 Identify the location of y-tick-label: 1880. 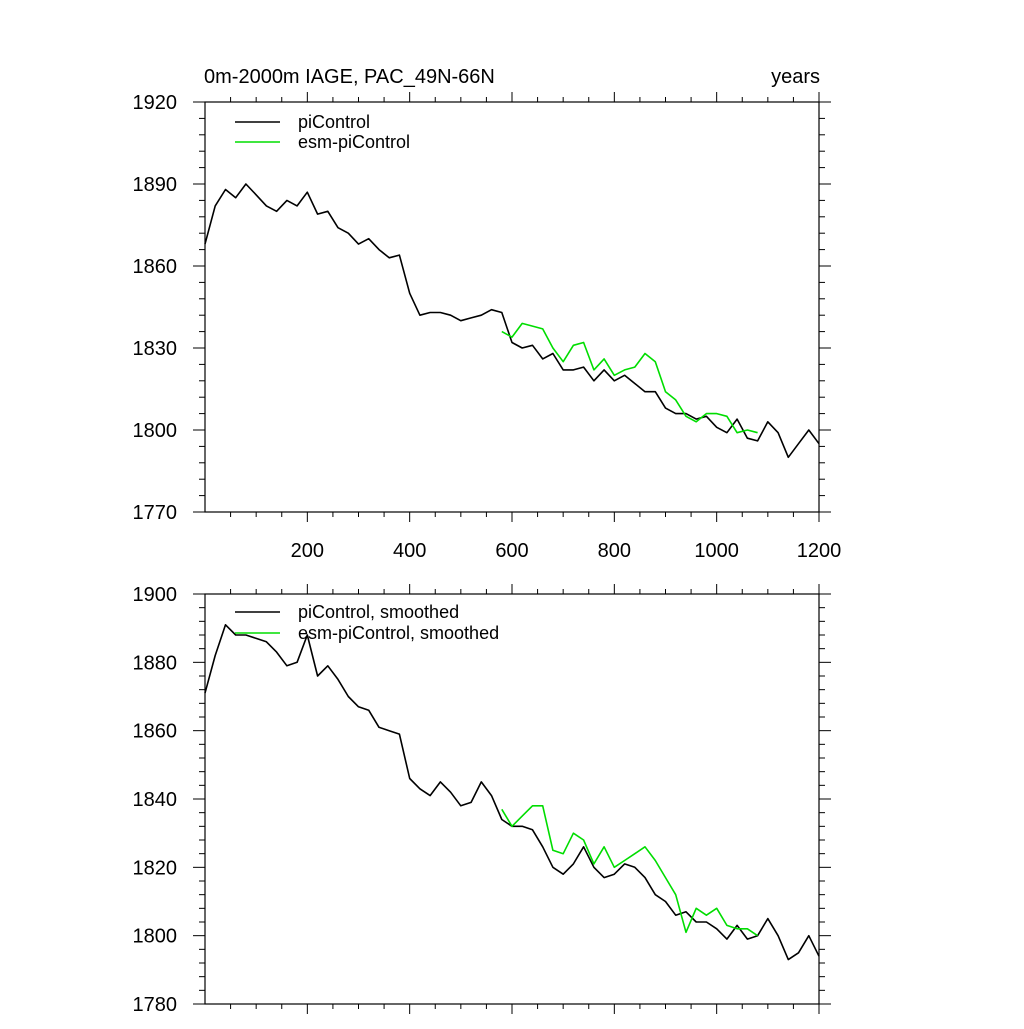
(155, 663).